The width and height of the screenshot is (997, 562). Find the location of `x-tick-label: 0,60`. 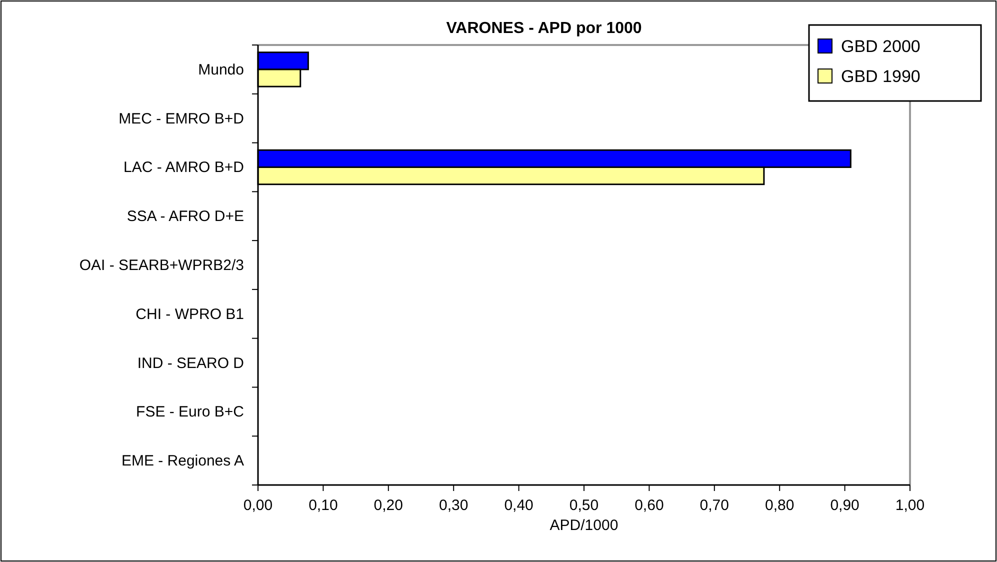

x-tick-label: 0,60 is located at coordinates (649, 505).